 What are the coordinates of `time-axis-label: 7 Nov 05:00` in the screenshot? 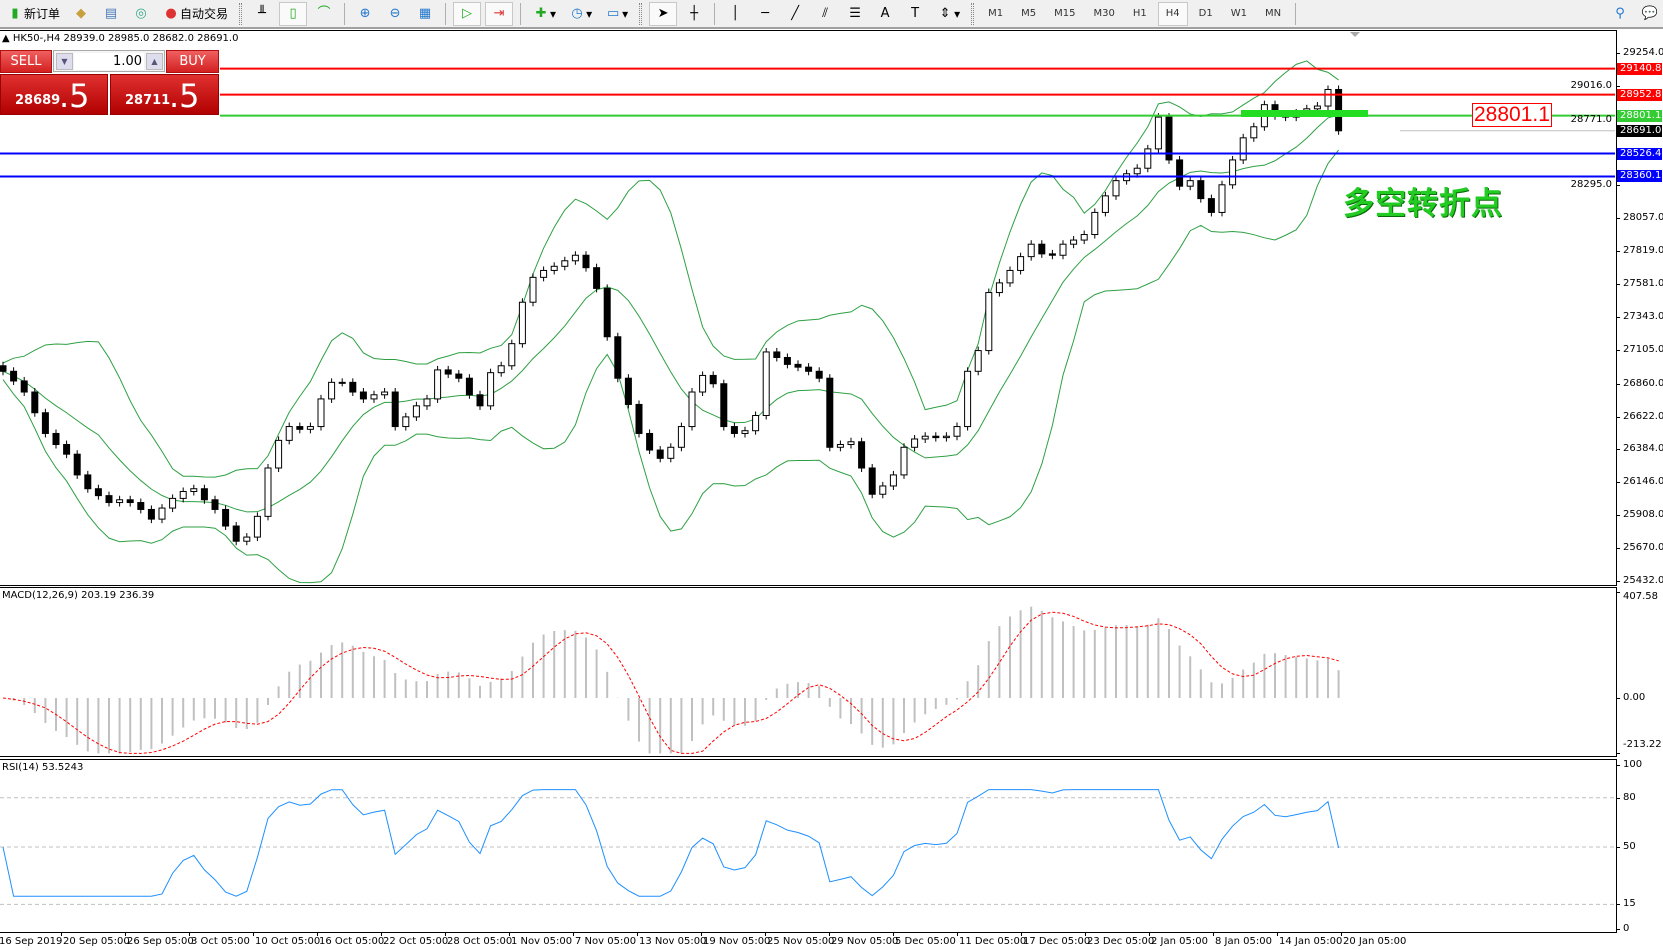 It's located at (606, 941).